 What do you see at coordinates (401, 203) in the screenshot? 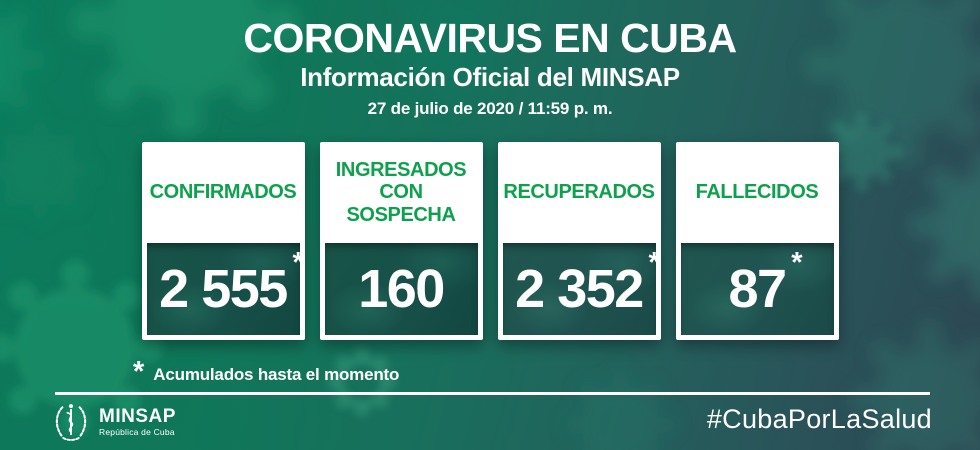
I see `stat-label-line2: CON SOSPECHA` at bounding box center [401, 203].